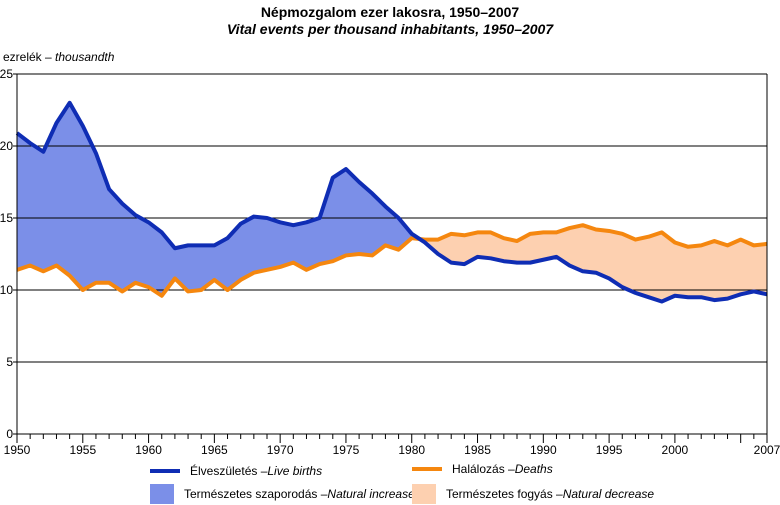  Describe the element at coordinates (229, 471) in the screenshot. I see `legend-births-hu: Élveszületés –` at that location.